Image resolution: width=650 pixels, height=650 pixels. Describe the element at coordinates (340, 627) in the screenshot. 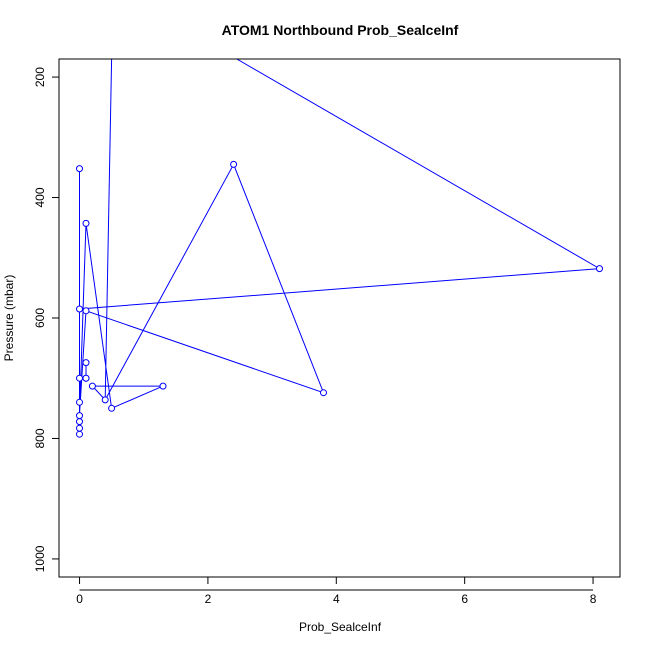

I see `x-axis-label: Prob_SealceInf` at that location.